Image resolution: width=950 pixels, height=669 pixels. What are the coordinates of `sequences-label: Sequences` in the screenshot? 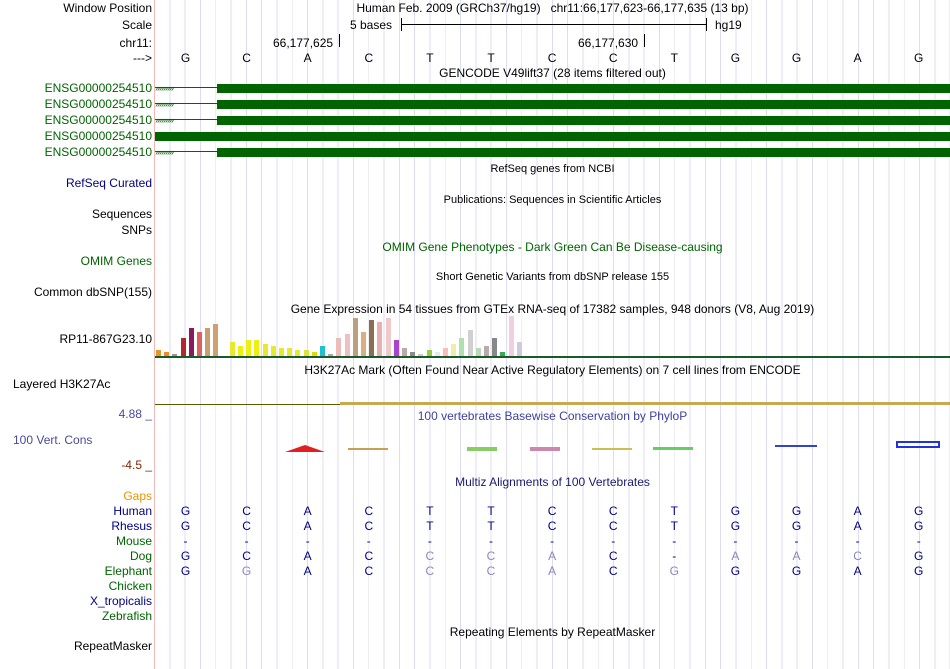 It's located at (121, 214).